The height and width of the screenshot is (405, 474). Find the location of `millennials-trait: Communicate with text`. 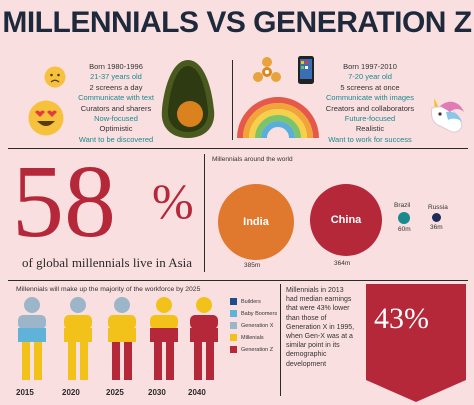

millennials-trait: Communicate with text is located at coordinates (116, 98).